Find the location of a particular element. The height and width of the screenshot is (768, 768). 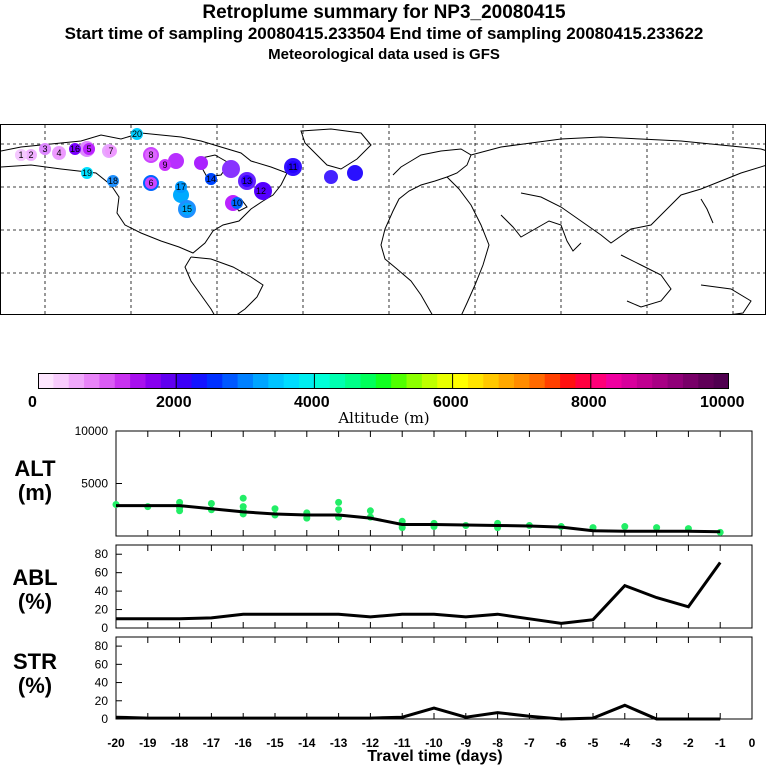

plume-marker-label: 7 is located at coordinates (110, 151).